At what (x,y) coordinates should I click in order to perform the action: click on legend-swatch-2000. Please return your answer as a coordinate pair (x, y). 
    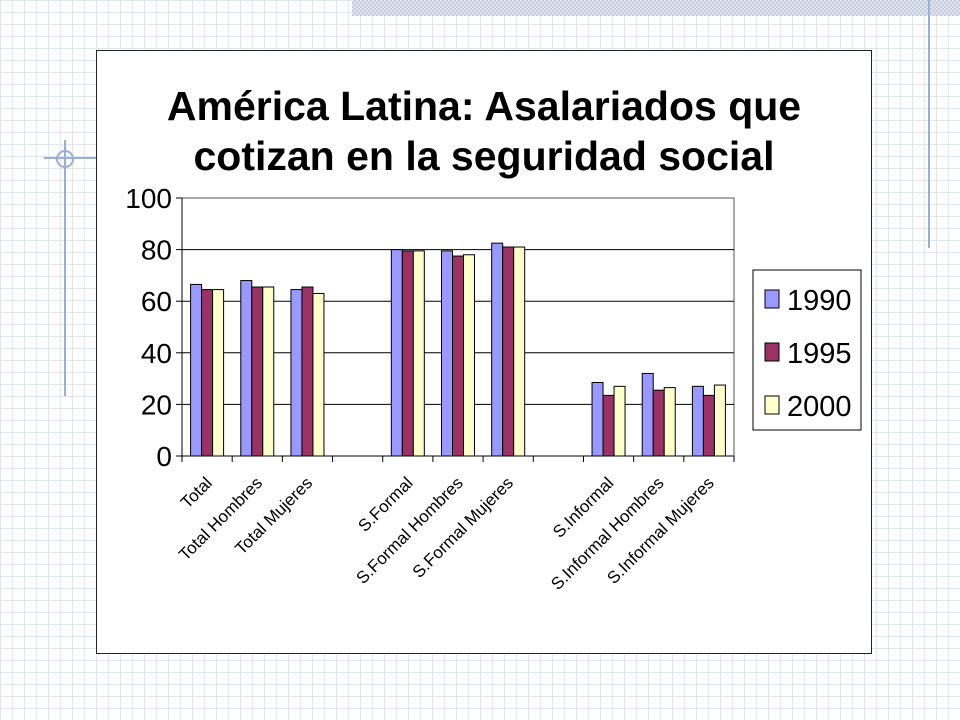
    Looking at the image, I should click on (772, 405).